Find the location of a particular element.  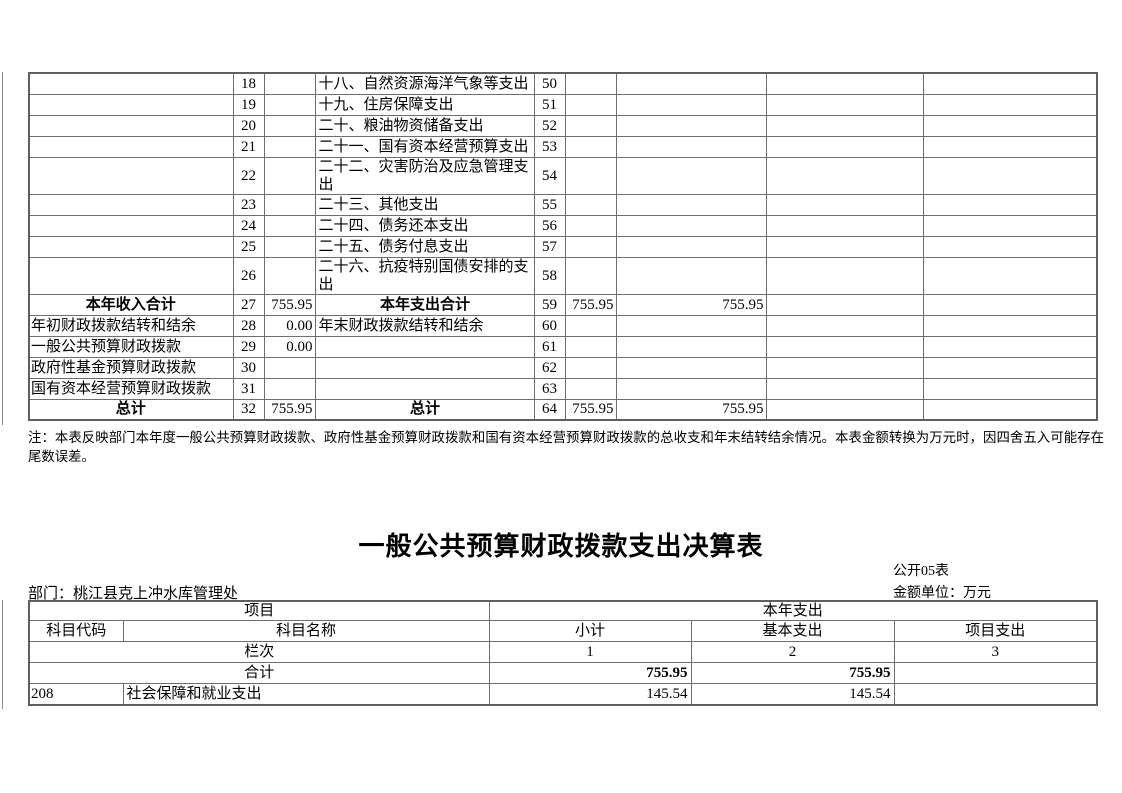

column-index-2: 2 is located at coordinates (792, 652).